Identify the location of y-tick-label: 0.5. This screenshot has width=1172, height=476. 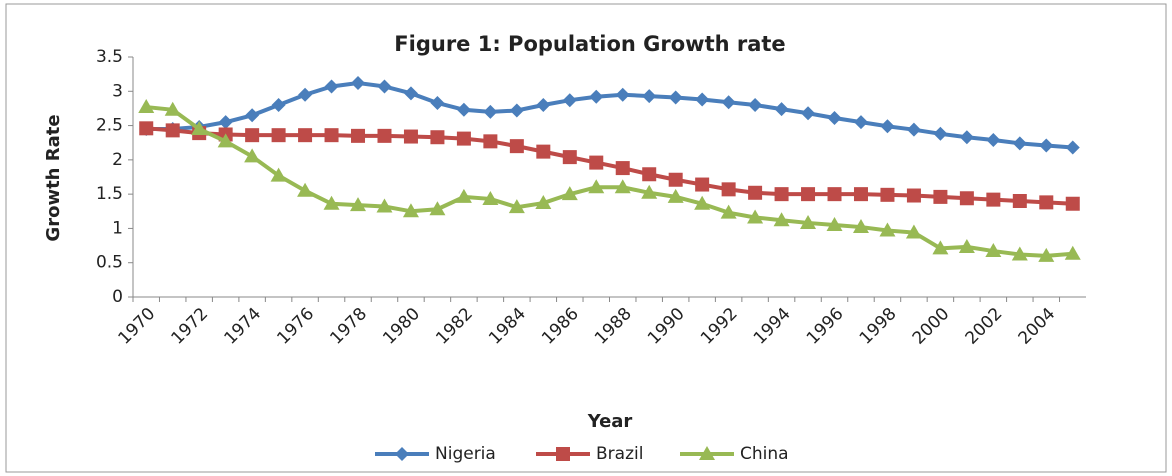
(109, 263).